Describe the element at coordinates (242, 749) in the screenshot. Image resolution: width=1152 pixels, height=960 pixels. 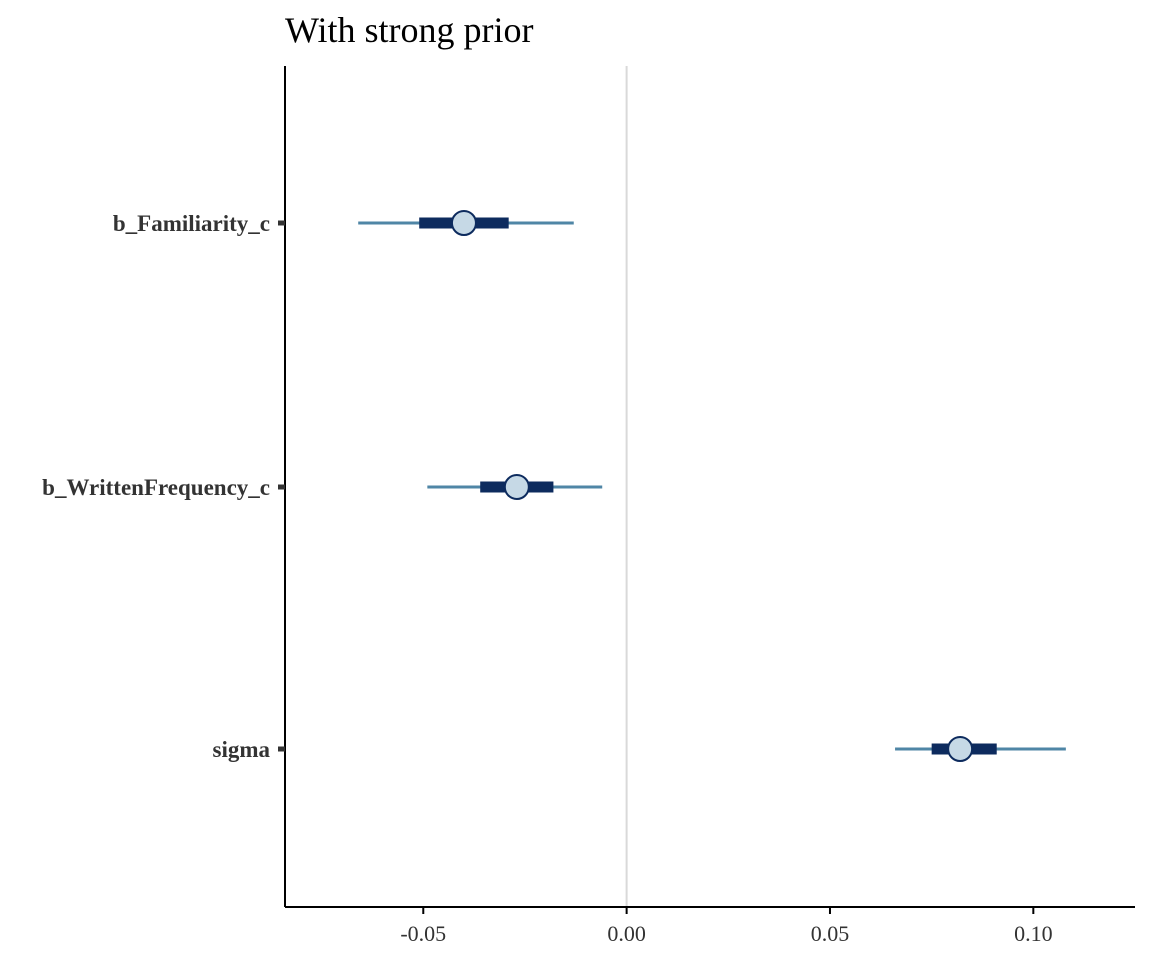
I see `y-tick-label: sigma` at that location.